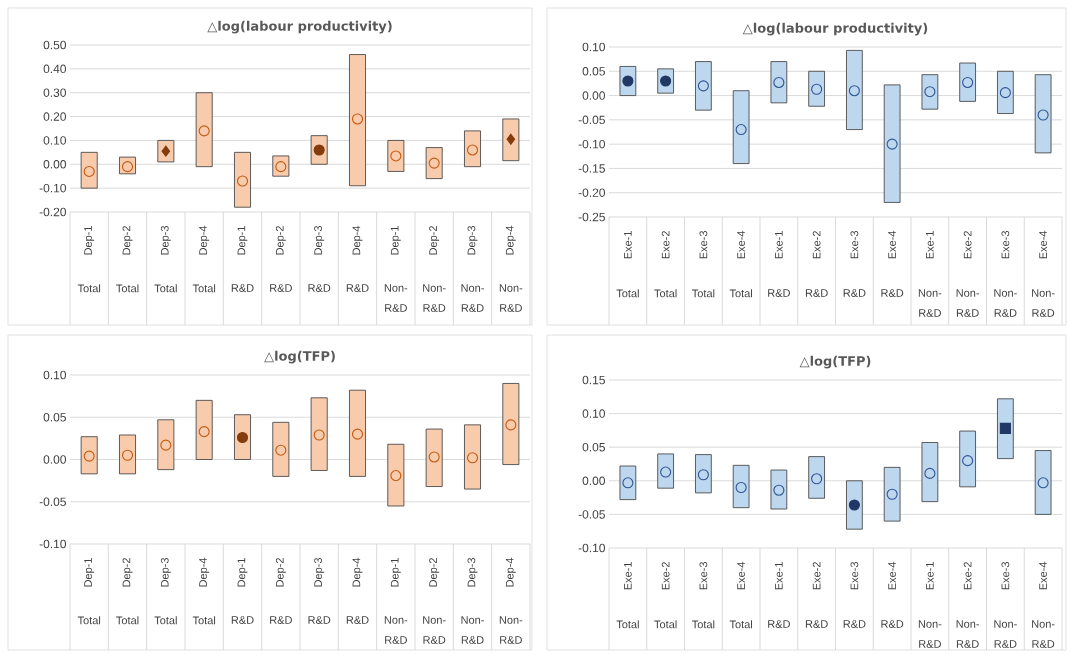 The width and height of the screenshot is (1070, 655). I want to click on y-tick-label: -0.15, so click(591, 168).